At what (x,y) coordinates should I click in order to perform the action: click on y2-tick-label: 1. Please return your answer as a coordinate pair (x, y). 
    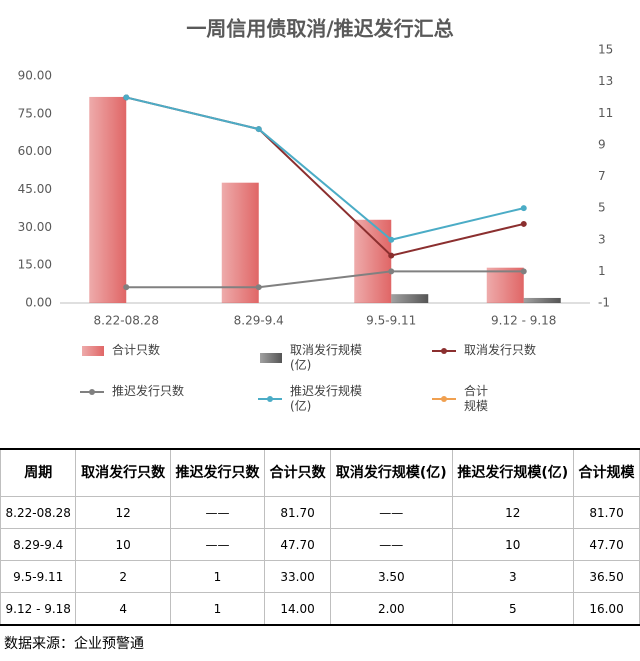
    Looking at the image, I should click on (602, 271).